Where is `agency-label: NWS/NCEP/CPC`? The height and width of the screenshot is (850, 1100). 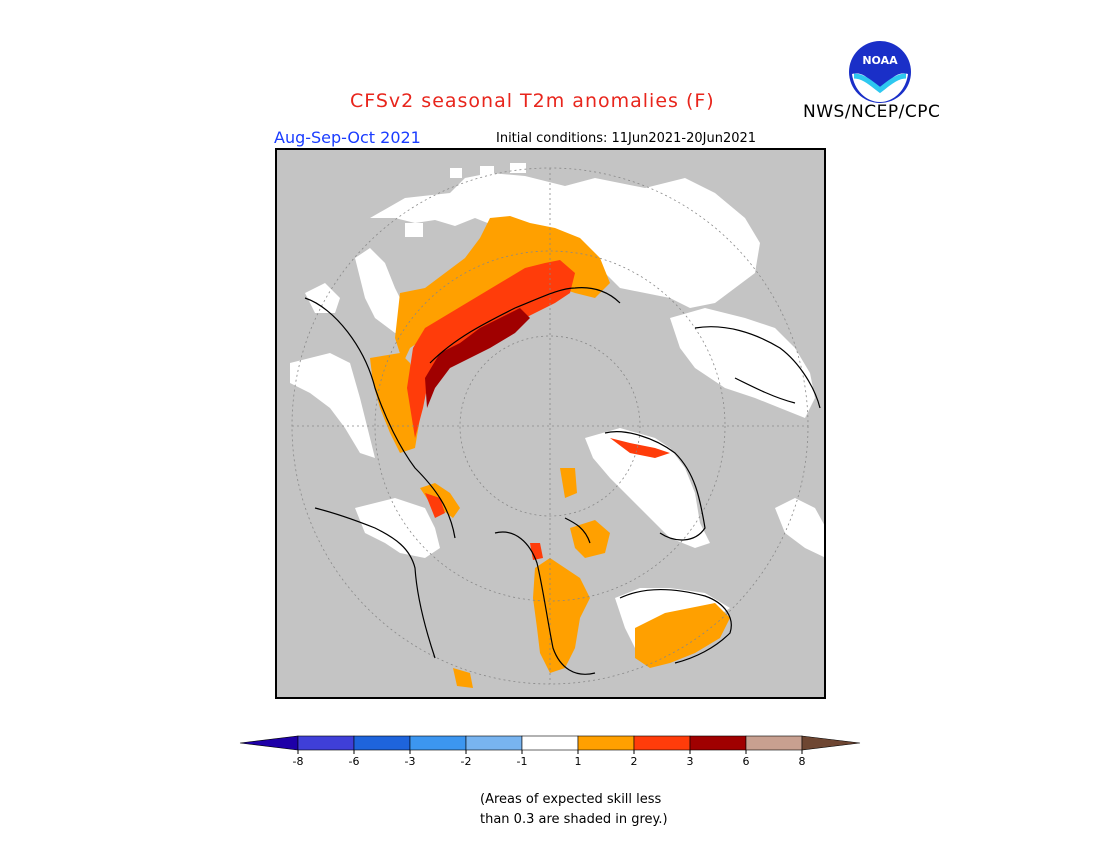 agency-label: NWS/NCEP/CPC is located at coordinates (872, 112).